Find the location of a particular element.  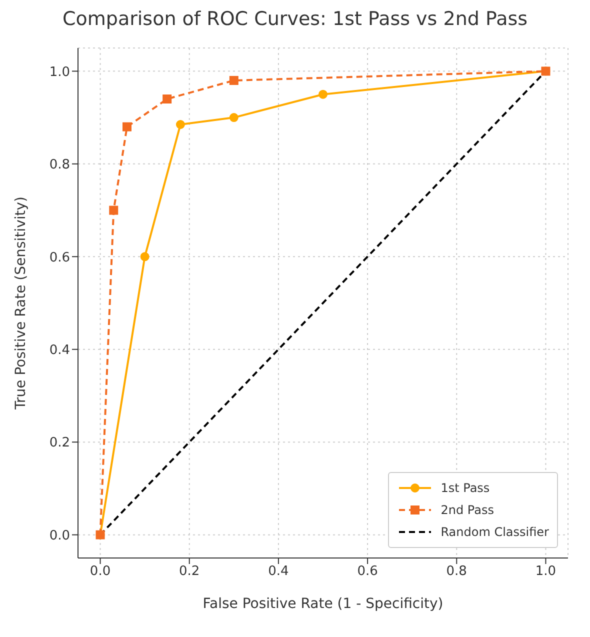

x-tick-label: 0.4 is located at coordinates (278, 572).